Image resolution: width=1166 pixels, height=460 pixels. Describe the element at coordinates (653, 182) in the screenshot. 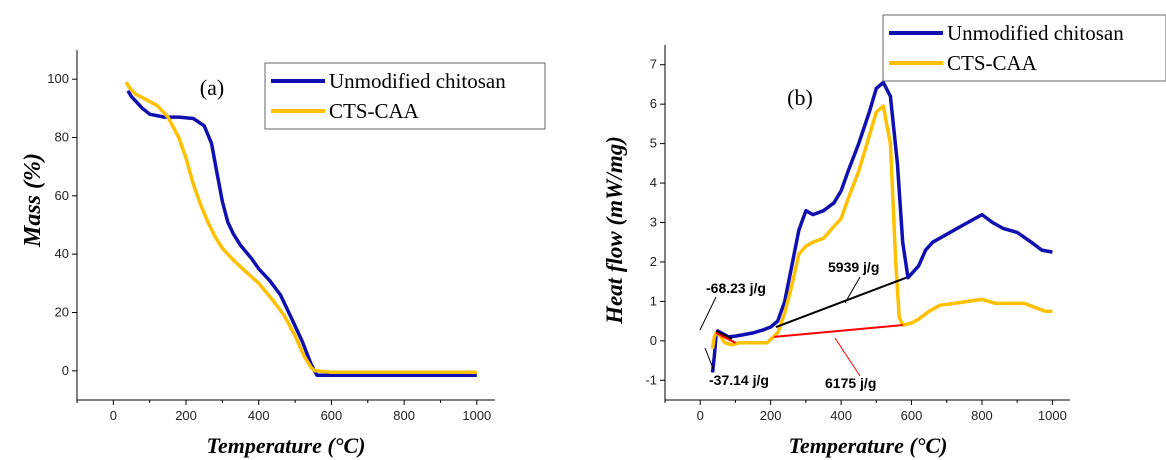

I see `y-tick-label: 4` at that location.